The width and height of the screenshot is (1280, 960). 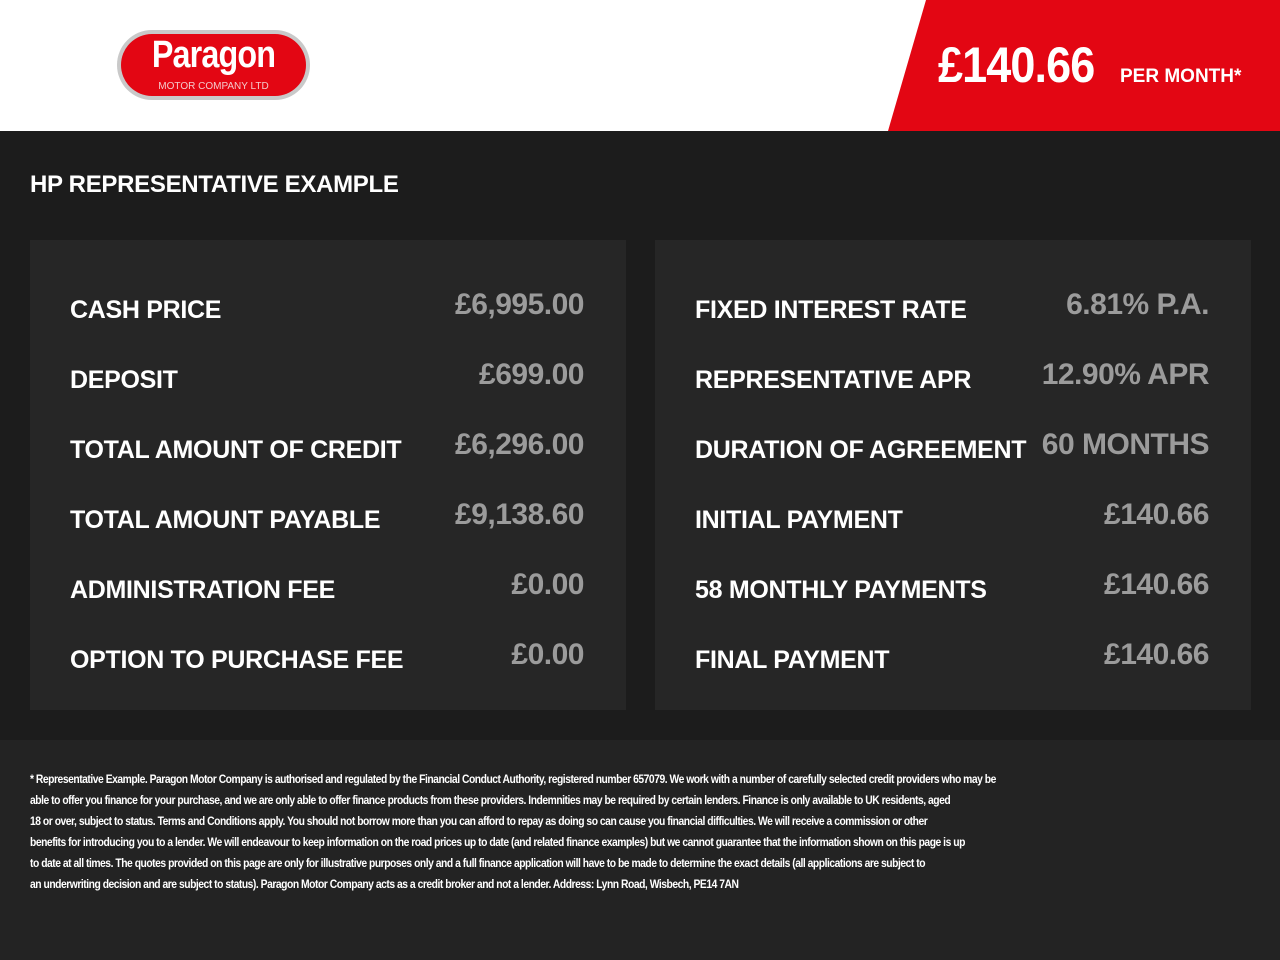 What do you see at coordinates (861, 450) in the screenshot?
I see `row-label: DURATION OF AGREEMENT` at bounding box center [861, 450].